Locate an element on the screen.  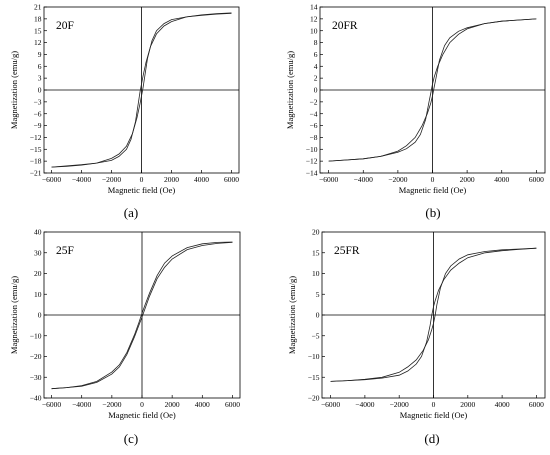
y-tick-label: −5 is located at coordinates (316, 335).